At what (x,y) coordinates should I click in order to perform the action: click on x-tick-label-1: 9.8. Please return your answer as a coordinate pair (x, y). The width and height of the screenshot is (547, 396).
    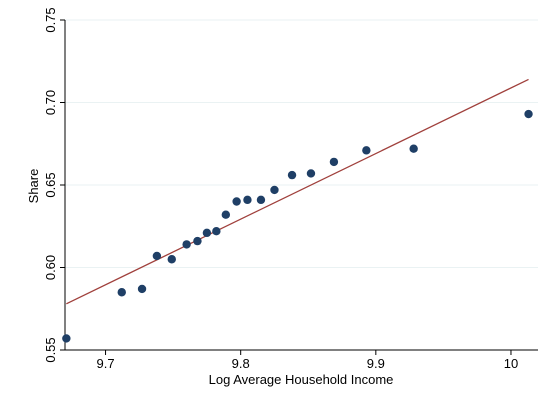
    Looking at the image, I should click on (241, 363).